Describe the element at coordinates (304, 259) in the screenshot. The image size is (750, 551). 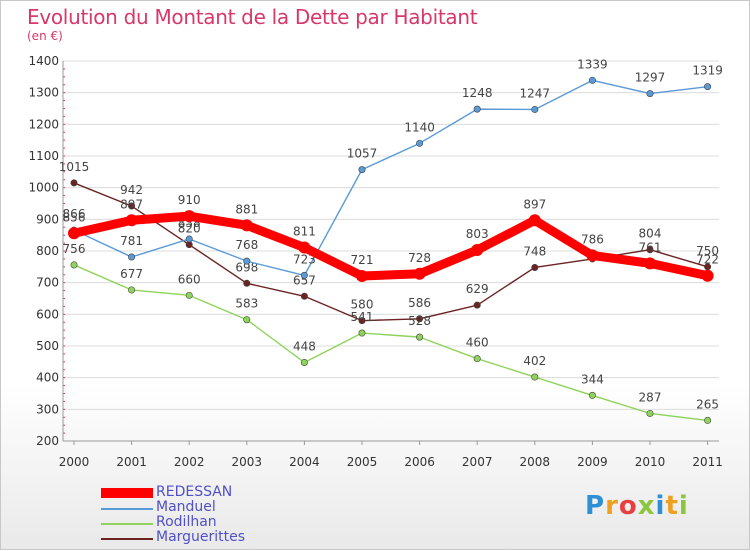
I see `data-label-manduel: 723` at that location.